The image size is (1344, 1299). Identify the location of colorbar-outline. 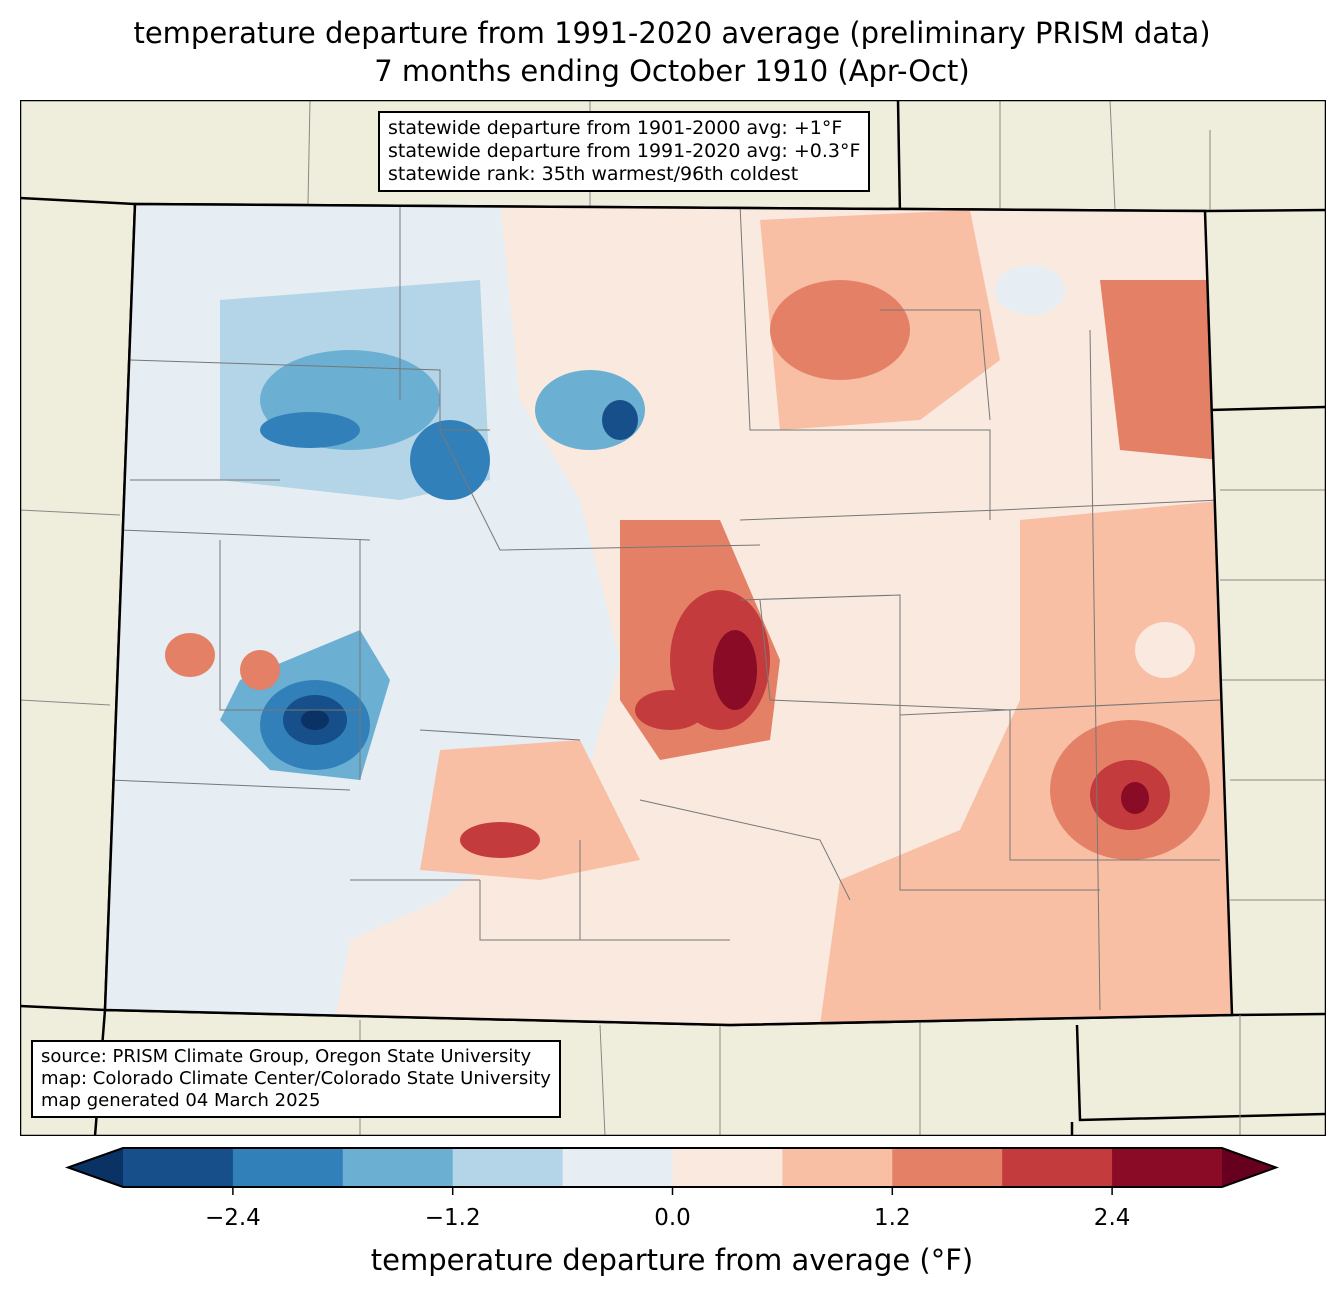
(672, 1167).